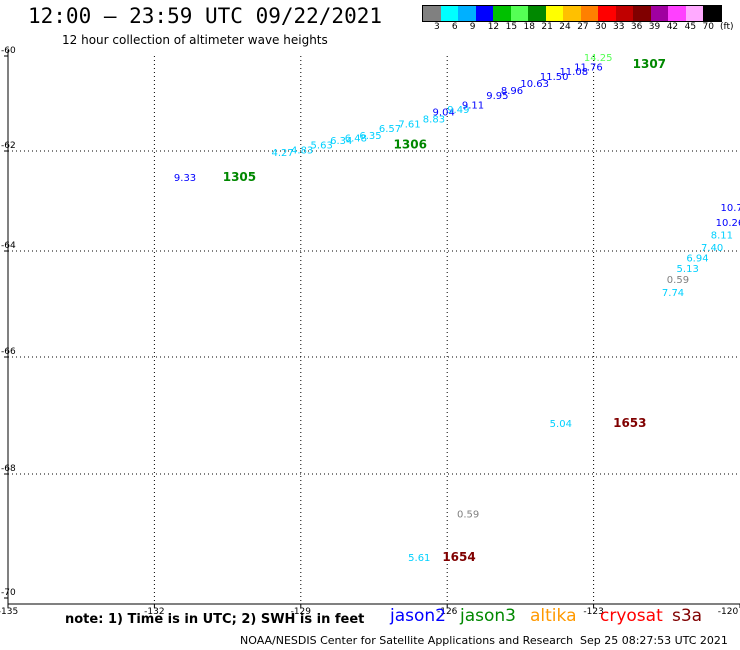  What do you see at coordinates (370, 136) in the screenshot?
I see `wave-height-label: 6.35` at bounding box center [370, 136].